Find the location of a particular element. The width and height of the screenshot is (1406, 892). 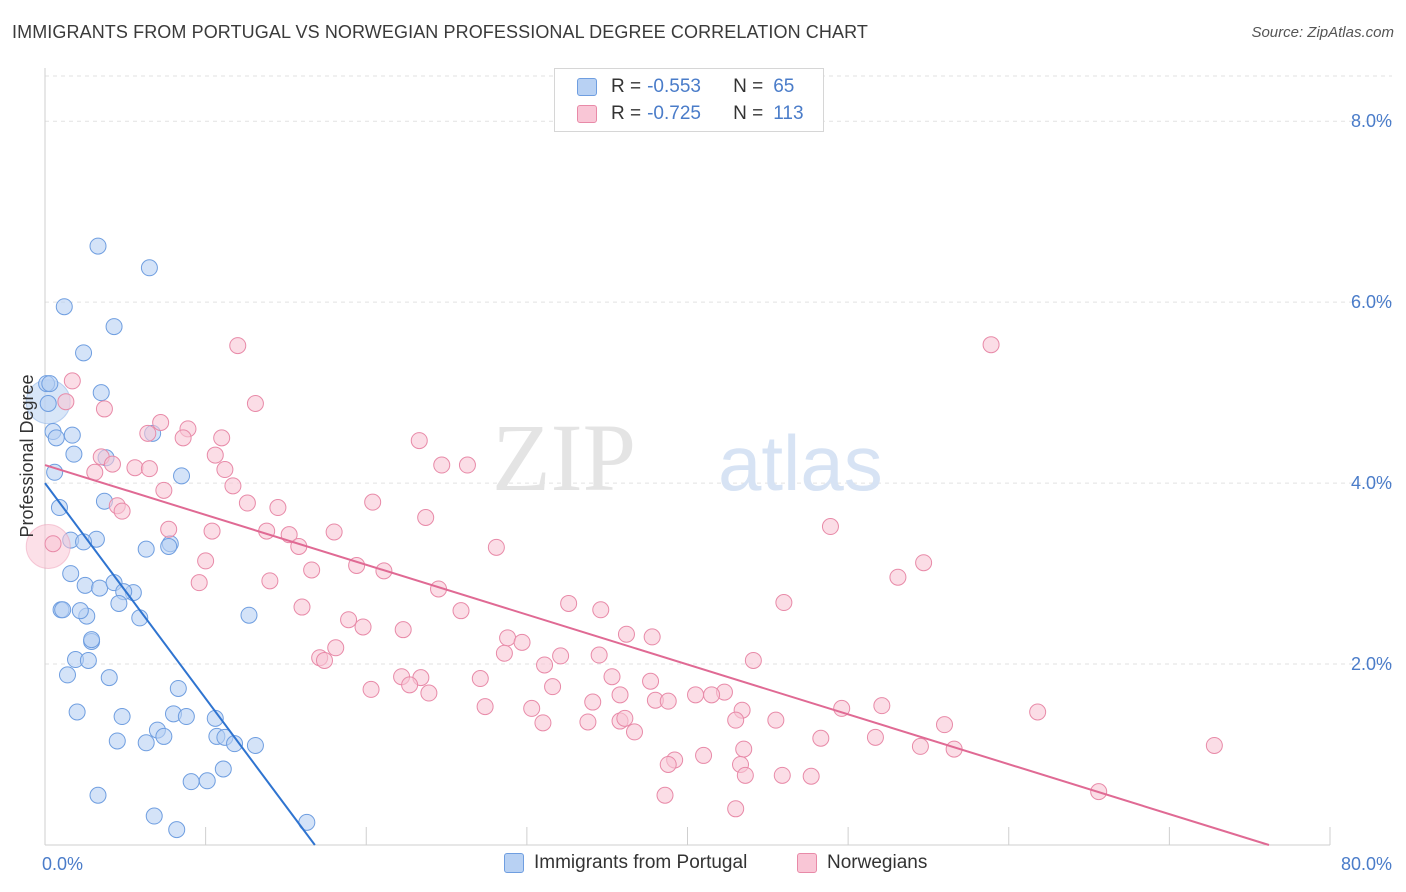

legend-label-norwegians: Norwegians is located at coordinates (877, 862).